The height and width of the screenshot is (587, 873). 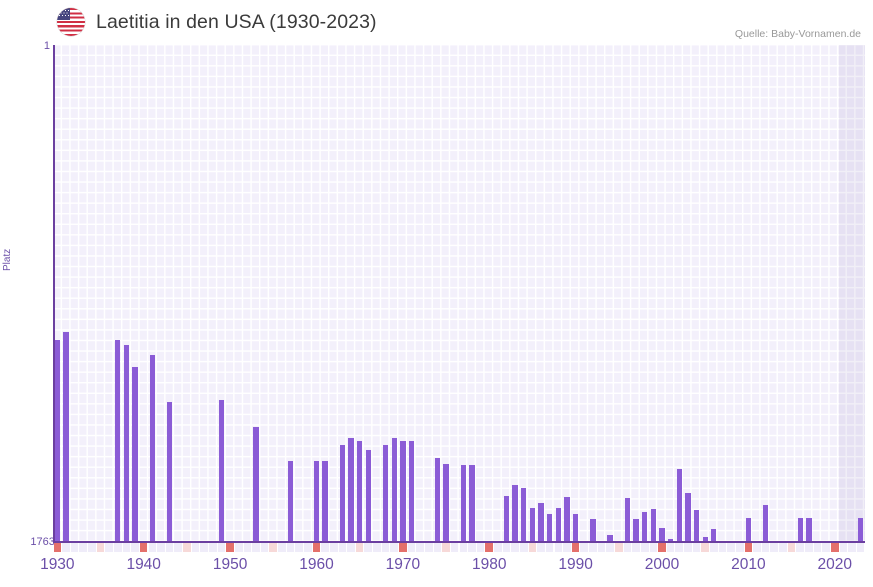 What do you see at coordinates (748, 564) in the screenshot?
I see `x-label-2010: 2010` at bounding box center [748, 564].